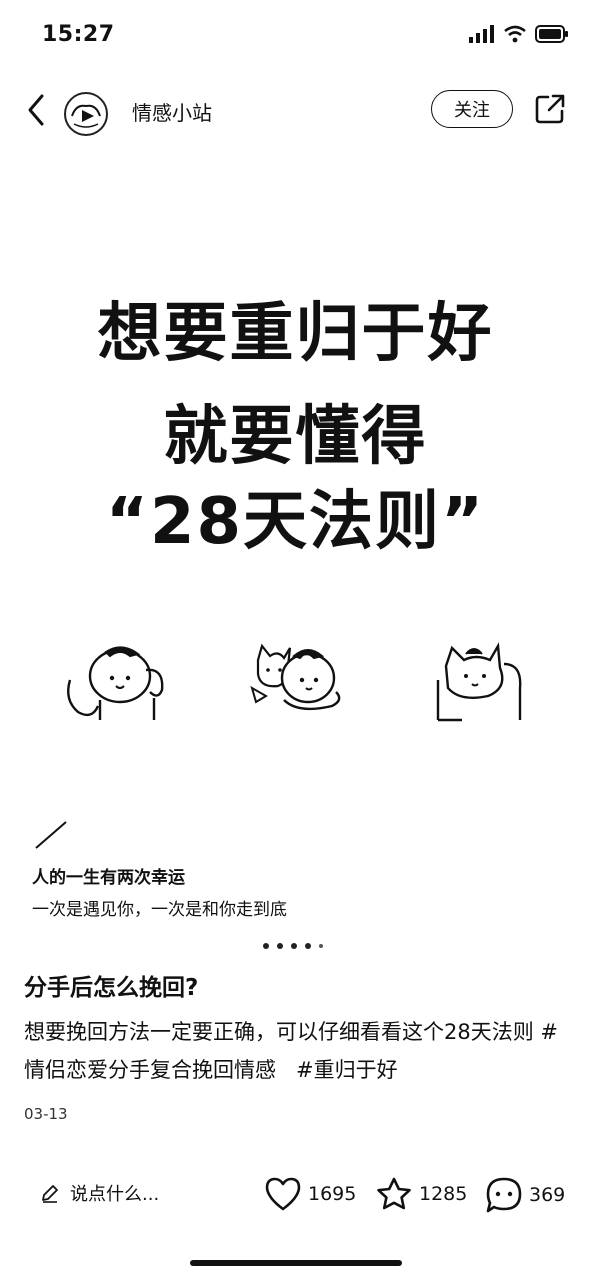 The height and width of the screenshot is (1280, 591). What do you see at coordinates (108, 878) in the screenshot?
I see `cover-quote-line-1: 人的一生有两次幸运` at bounding box center [108, 878].